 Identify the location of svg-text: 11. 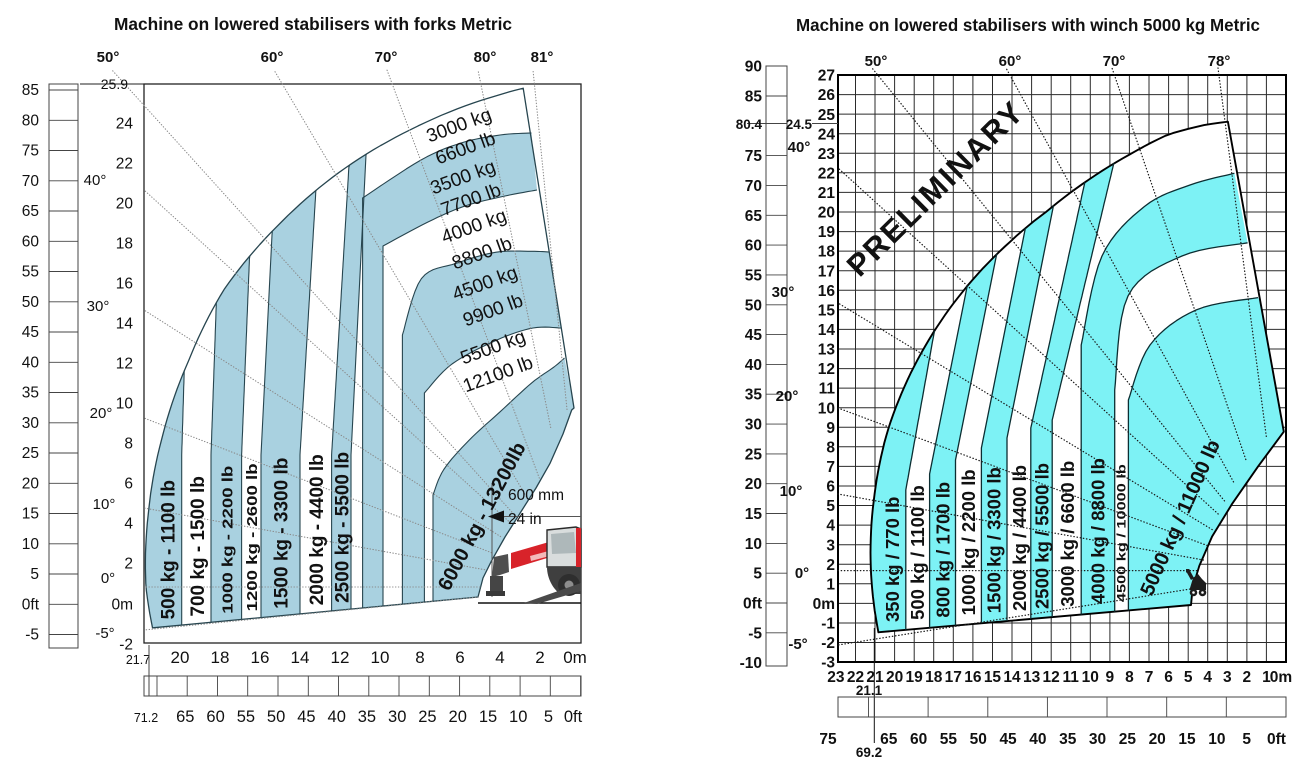
(1071, 677).